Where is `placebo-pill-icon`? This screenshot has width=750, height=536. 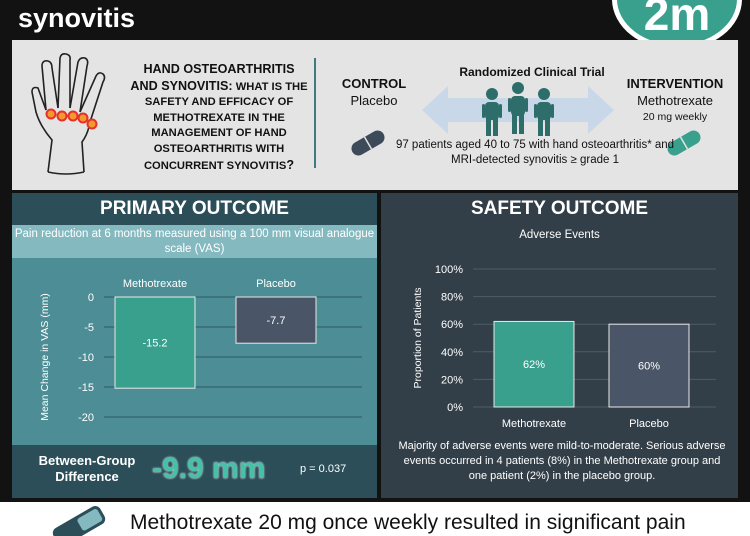 placebo-pill-icon is located at coordinates (368, 143).